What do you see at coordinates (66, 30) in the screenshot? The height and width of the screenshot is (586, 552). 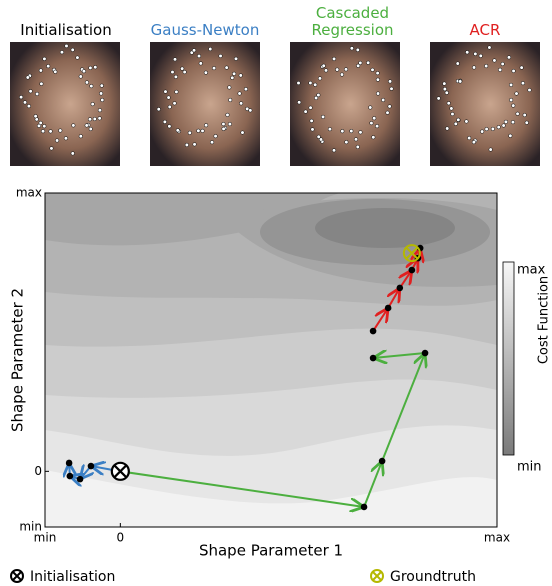 I see `panel-title: Initialisation` at bounding box center [66, 30].